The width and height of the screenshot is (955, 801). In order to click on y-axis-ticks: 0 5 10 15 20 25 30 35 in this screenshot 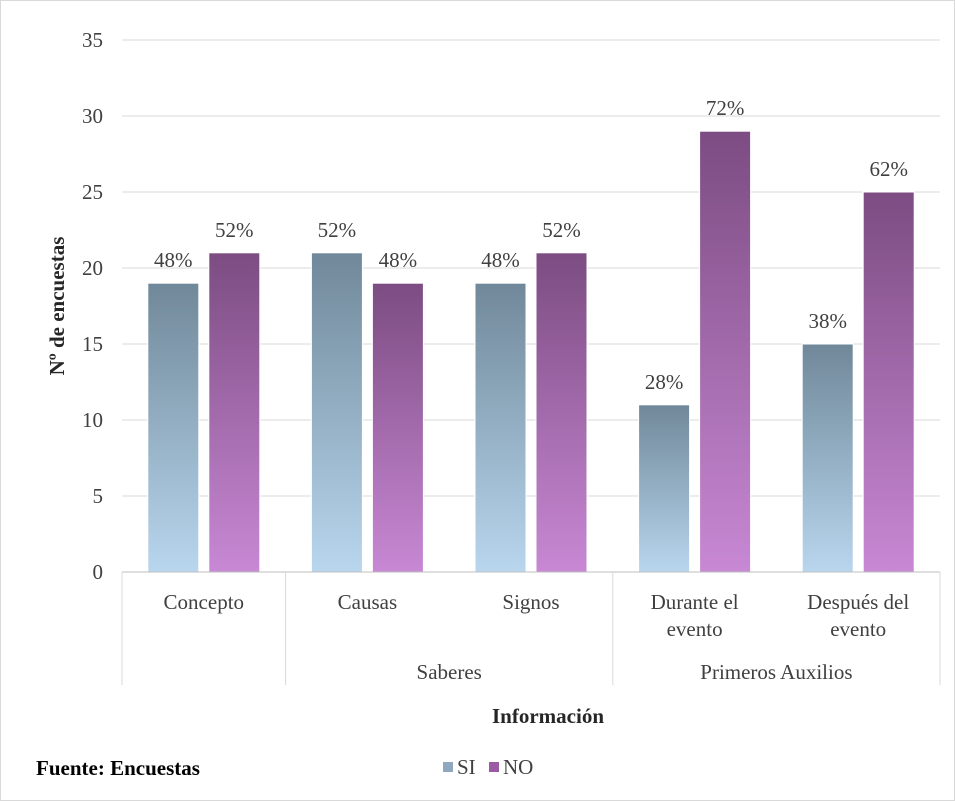, I will do `click(92, 306)`.